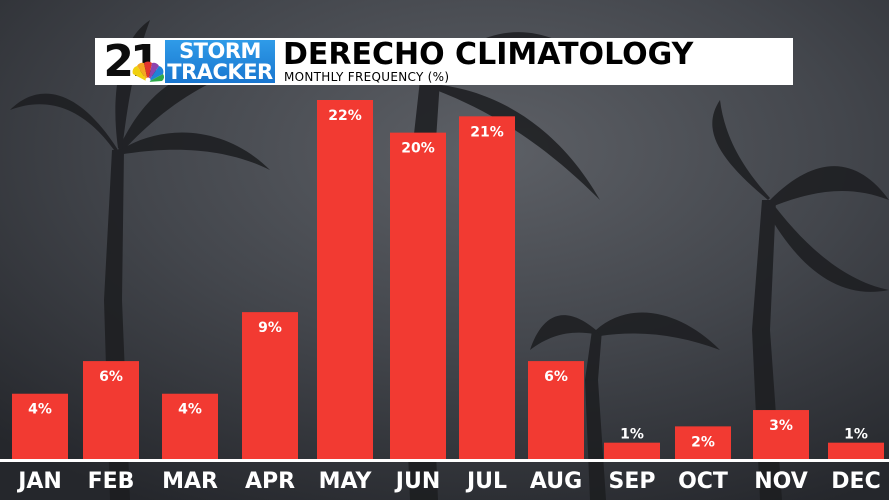  What do you see at coordinates (190, 481) in the screenshot?
I see `x-tick-label-mar: MAR` at bounding box center [190, 481].